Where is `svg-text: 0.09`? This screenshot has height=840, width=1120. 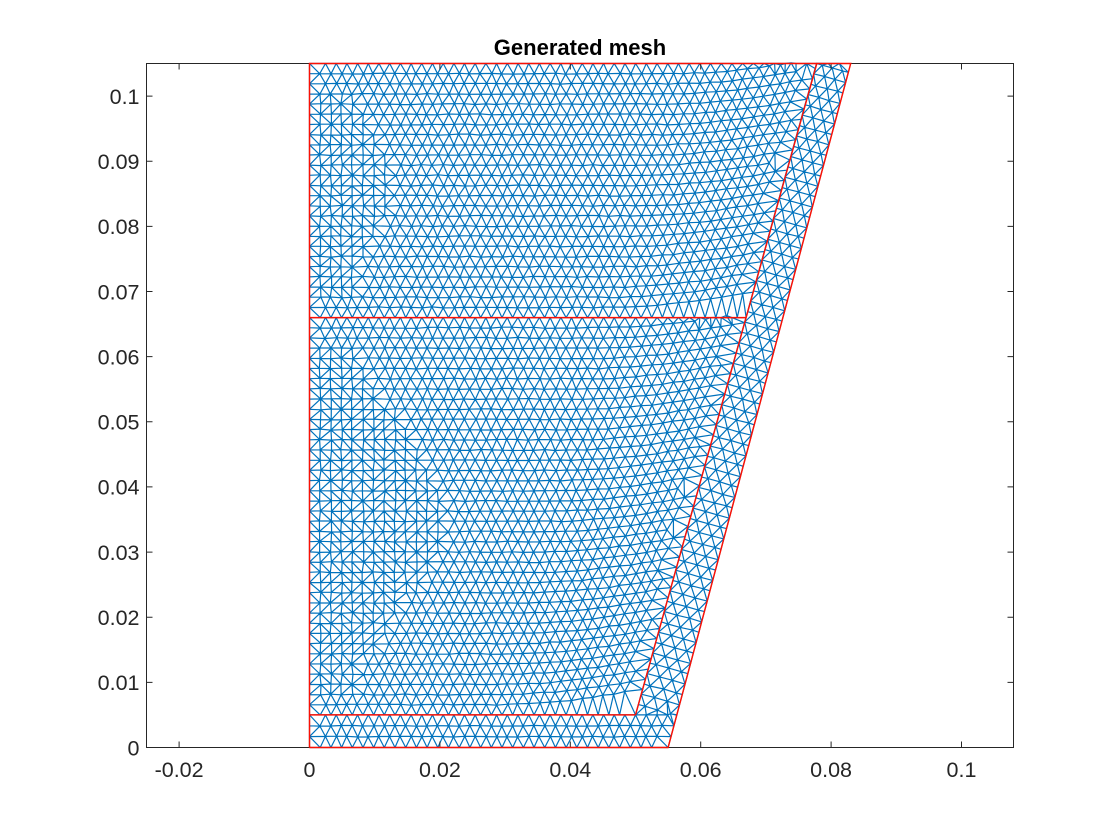
svg-text: 0.09 is located at coordinates (119, 162).